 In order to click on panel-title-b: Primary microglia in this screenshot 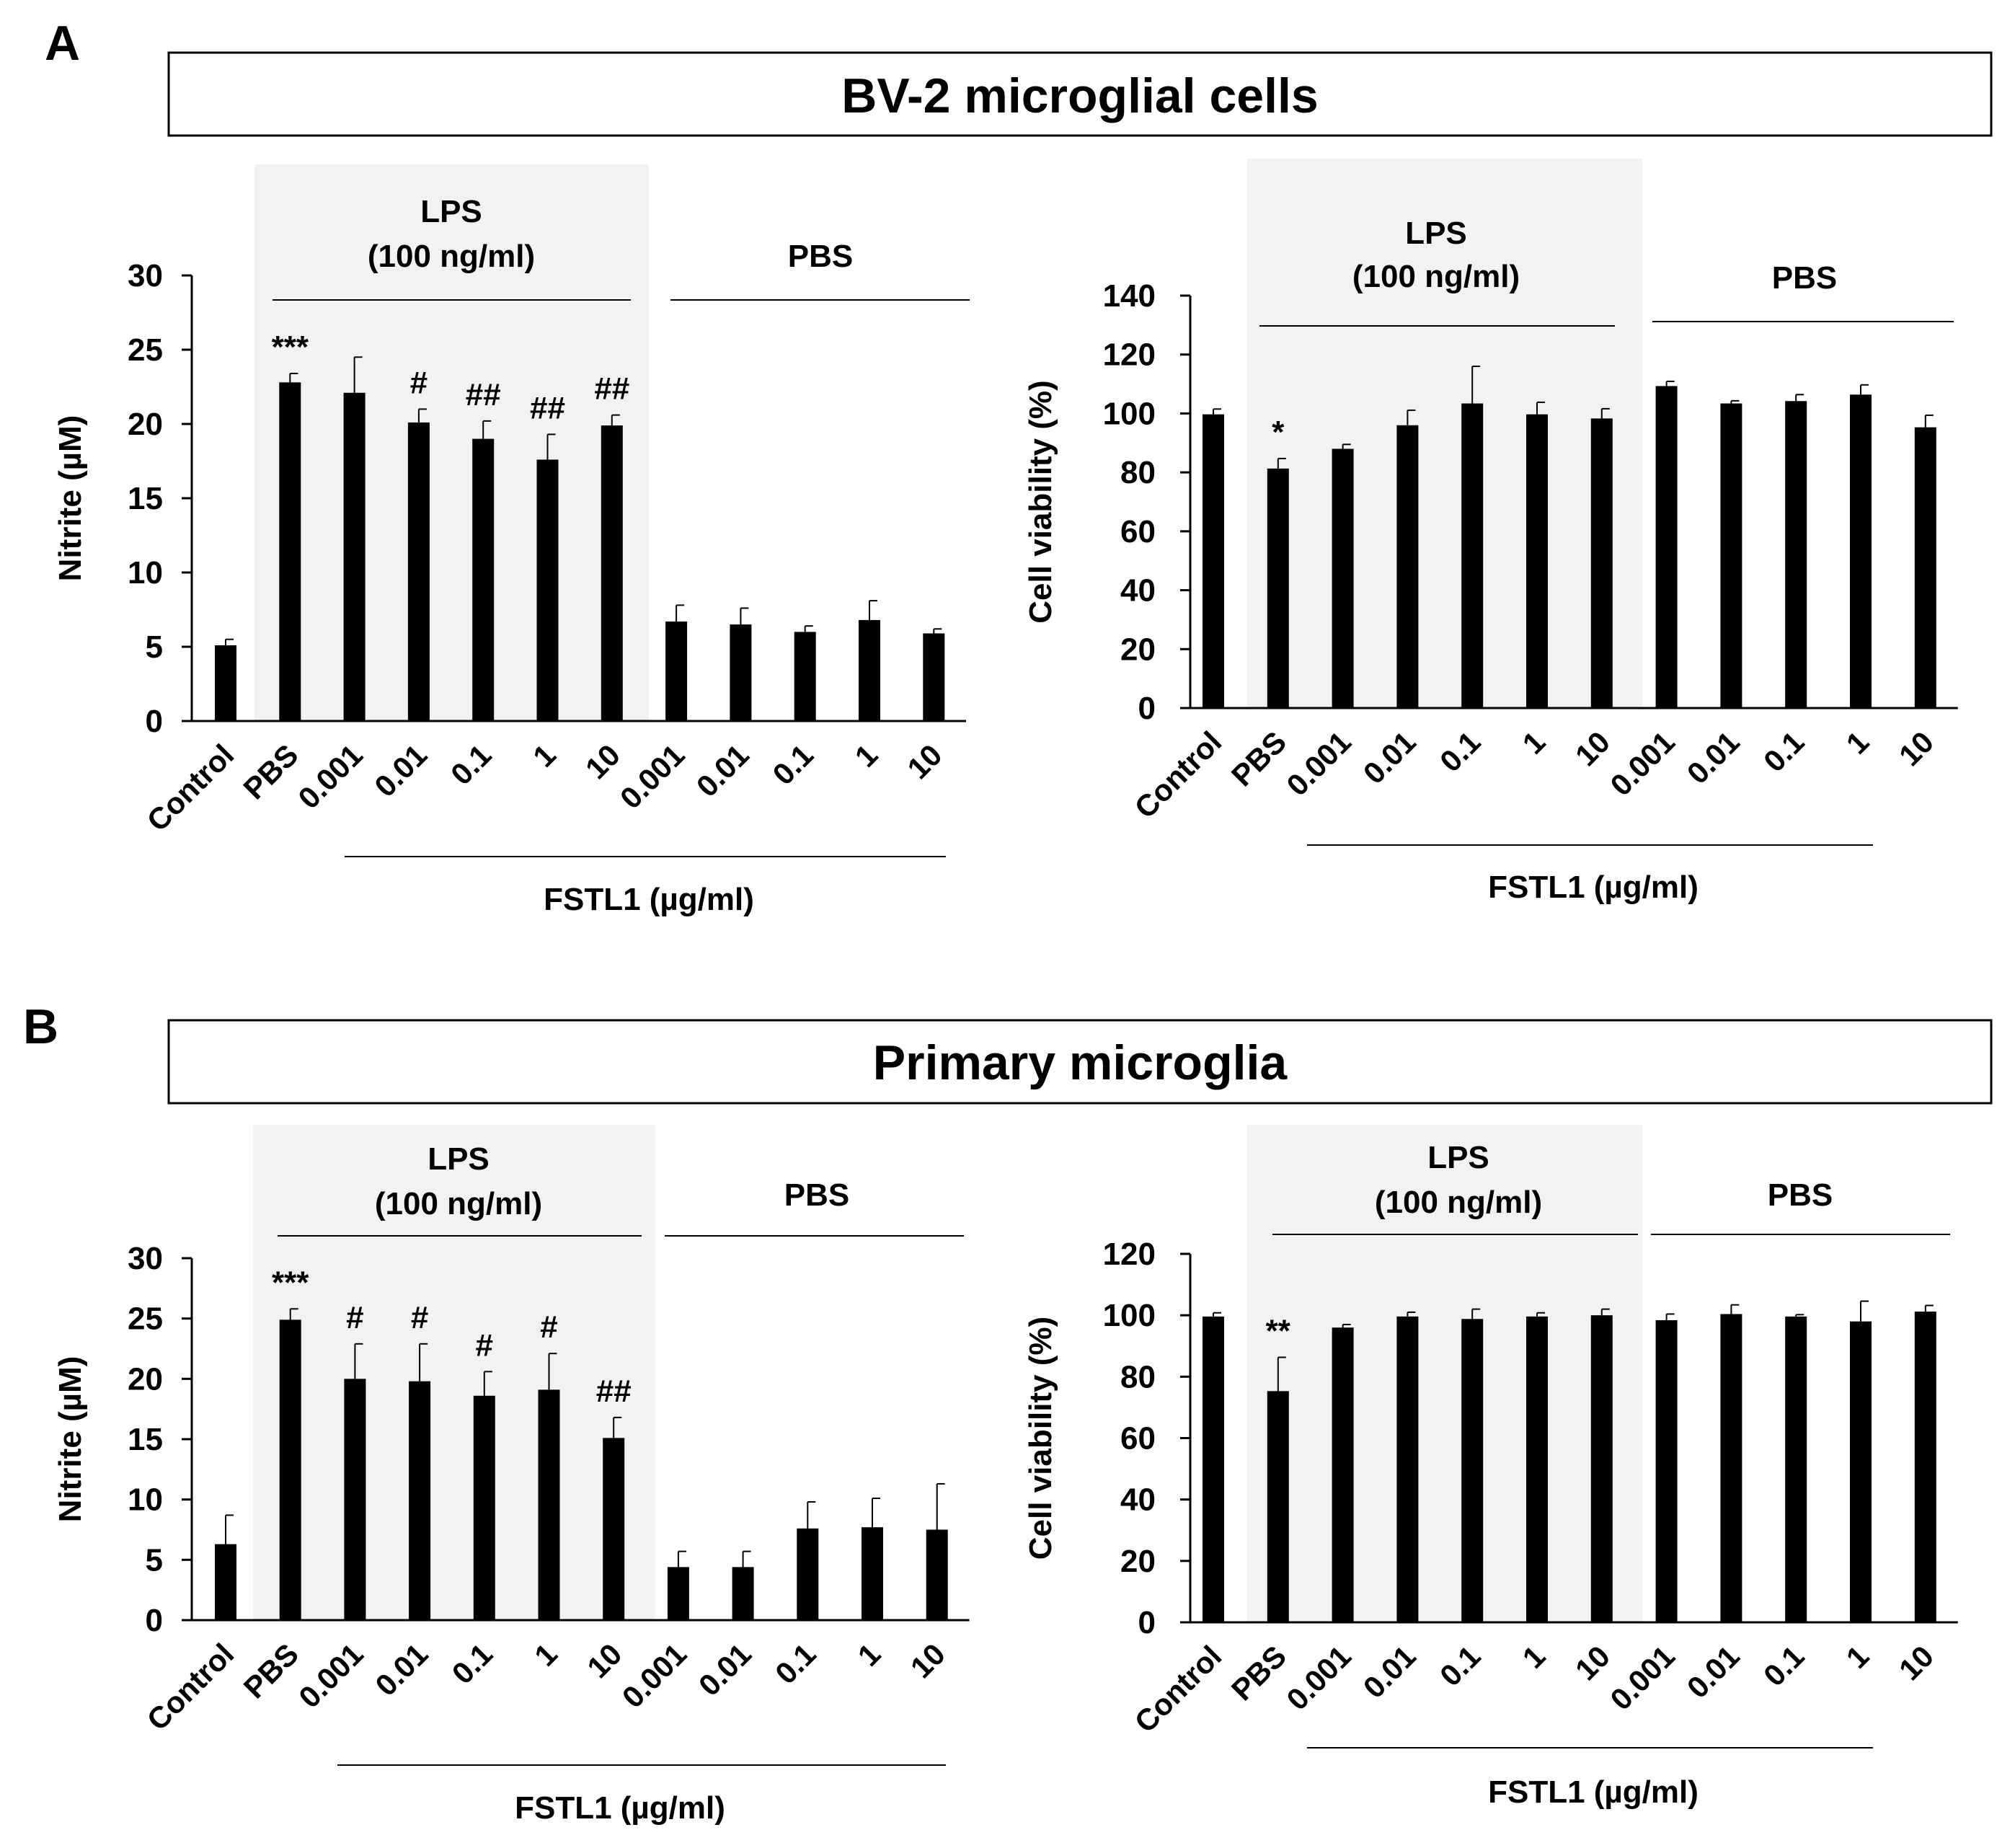, I will do `click(1080, 1062)`.